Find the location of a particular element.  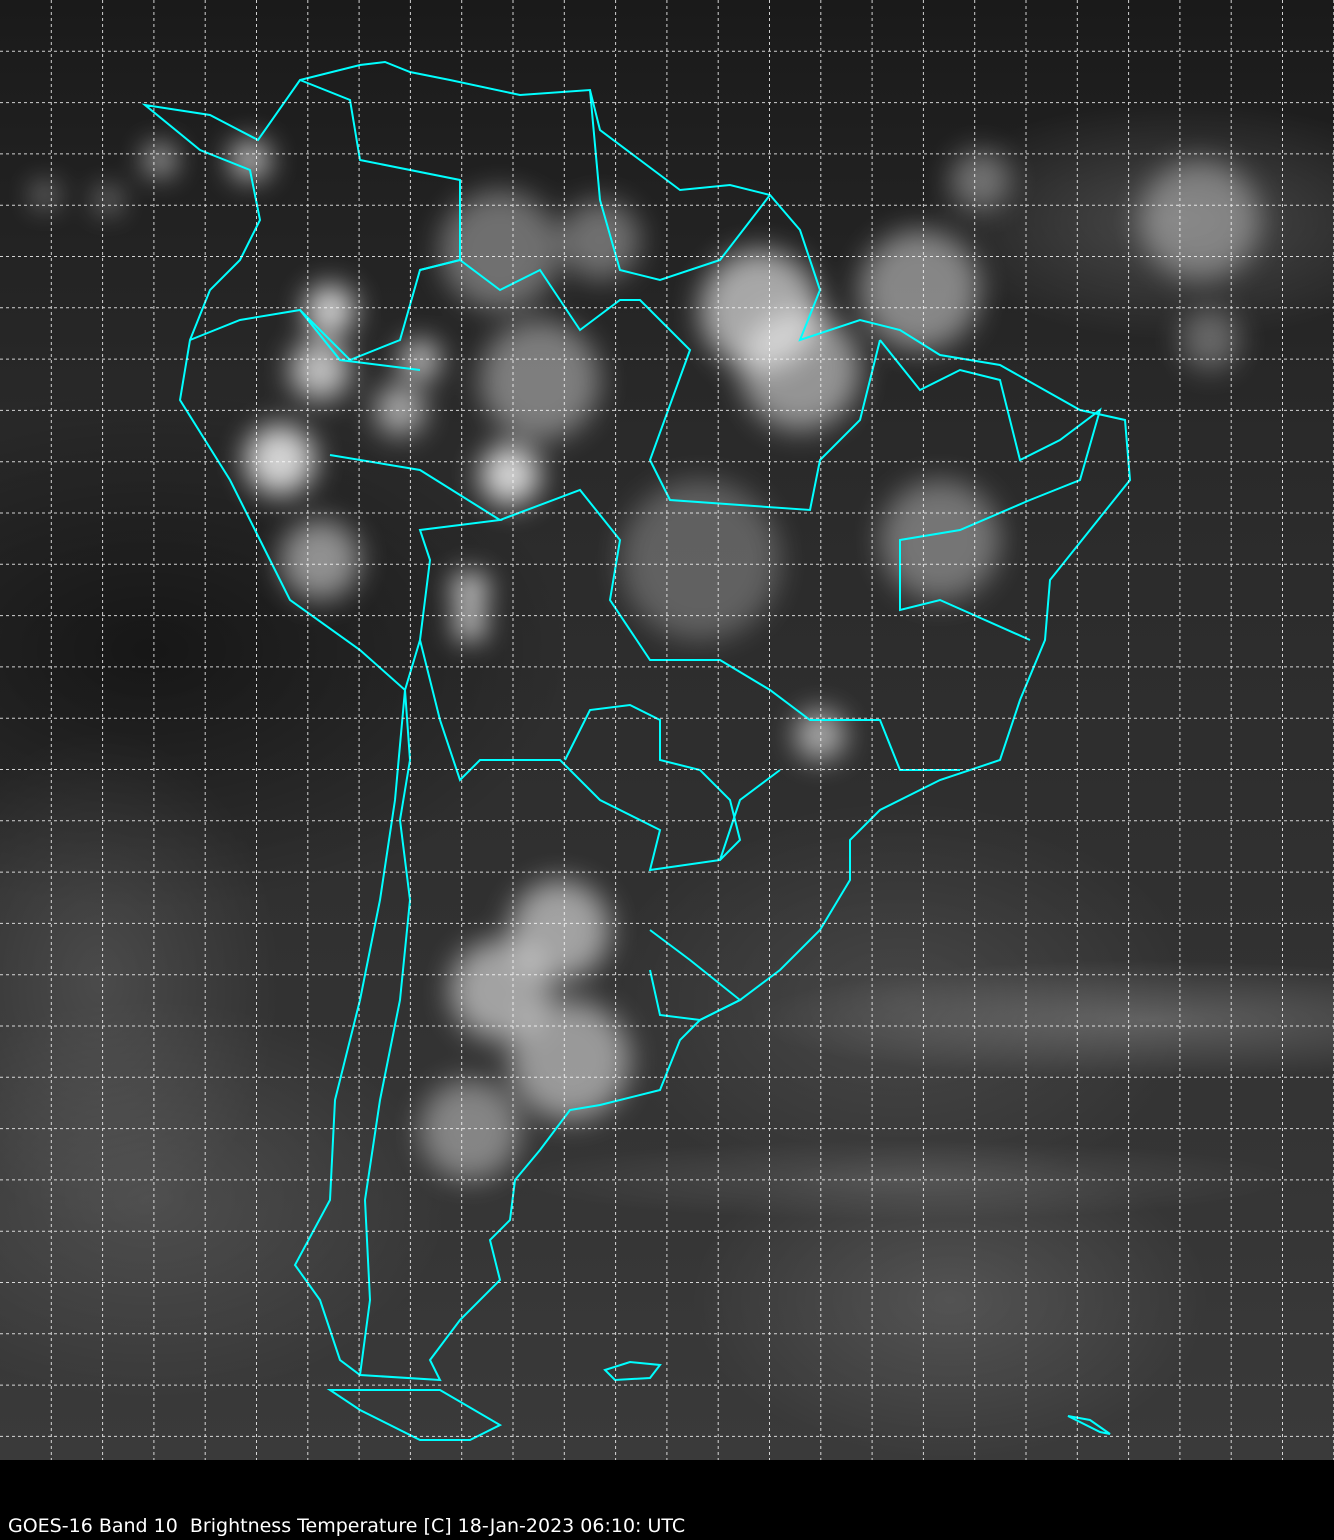

border-brazil-west is located at coordinates (650, 385).